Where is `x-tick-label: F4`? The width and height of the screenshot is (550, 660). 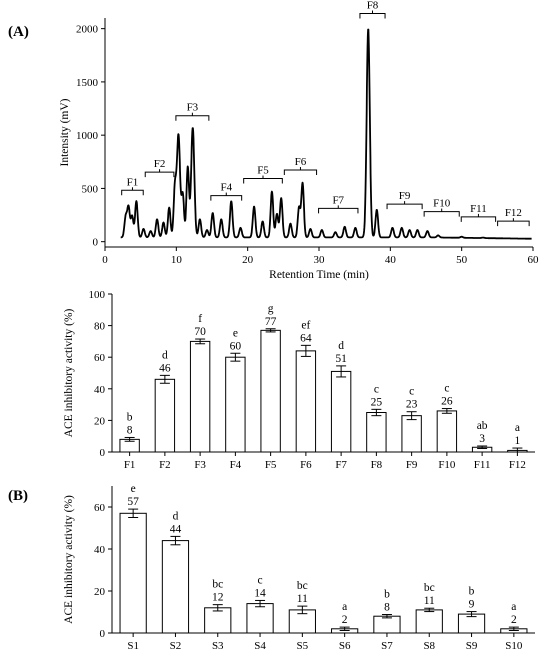
x-tick-label: F4 is located at coordinates (236, 465).